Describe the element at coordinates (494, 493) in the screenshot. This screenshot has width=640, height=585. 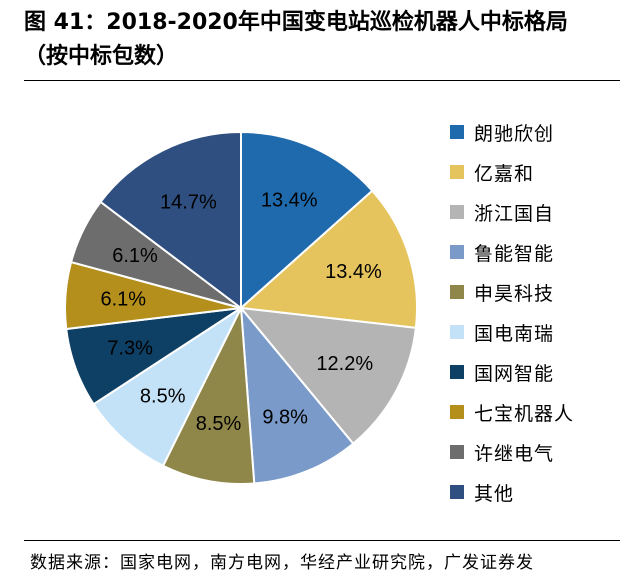
I see `legend-label: 其他` at that location.